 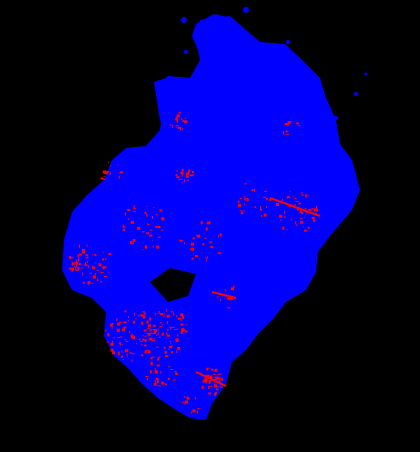 I want to click on red-streak, so click(x=295, y=207).